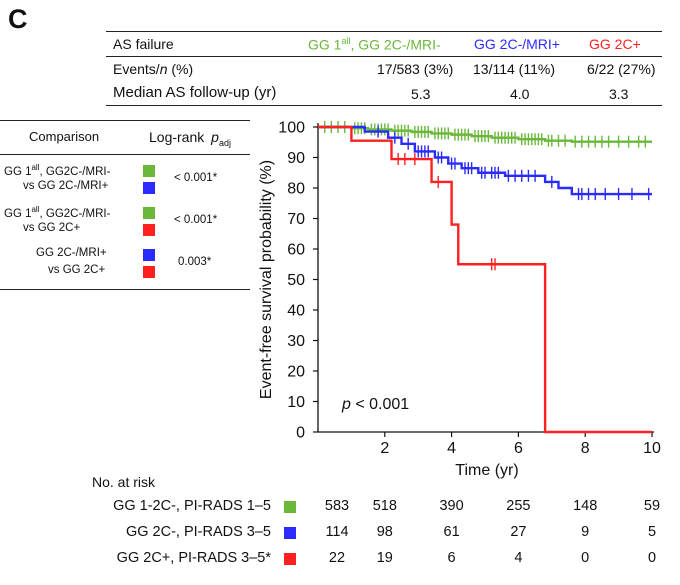 This screenshot has width=680, height=585. I want to click on y-tick-label: 10, so click(296, 402).